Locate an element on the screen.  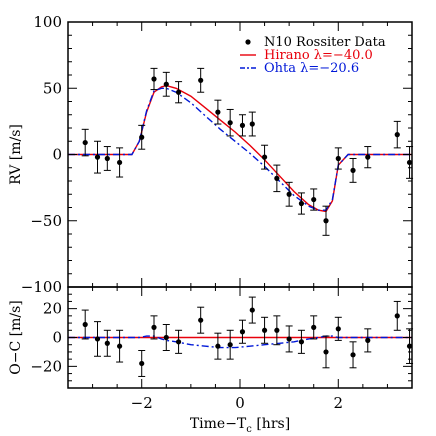
legend-entry: Hirano λ=−40.0 is located at coordinates (306, 55).